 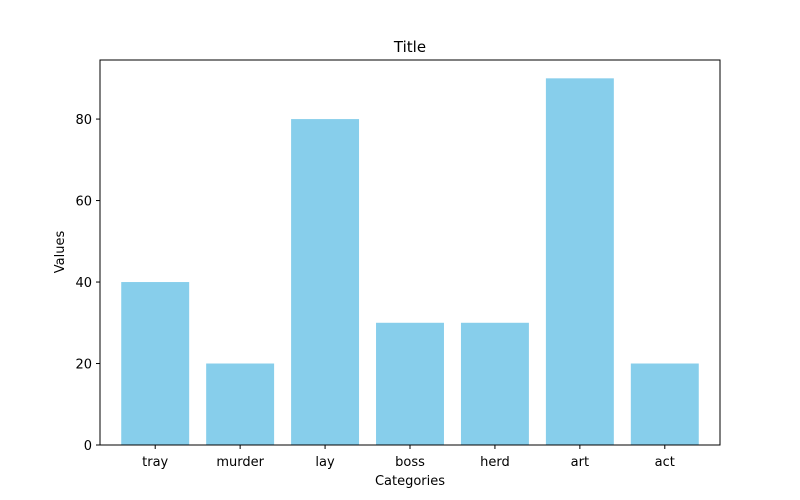 I want to click on y-tick-label: 20, so click(x=83, y=365).